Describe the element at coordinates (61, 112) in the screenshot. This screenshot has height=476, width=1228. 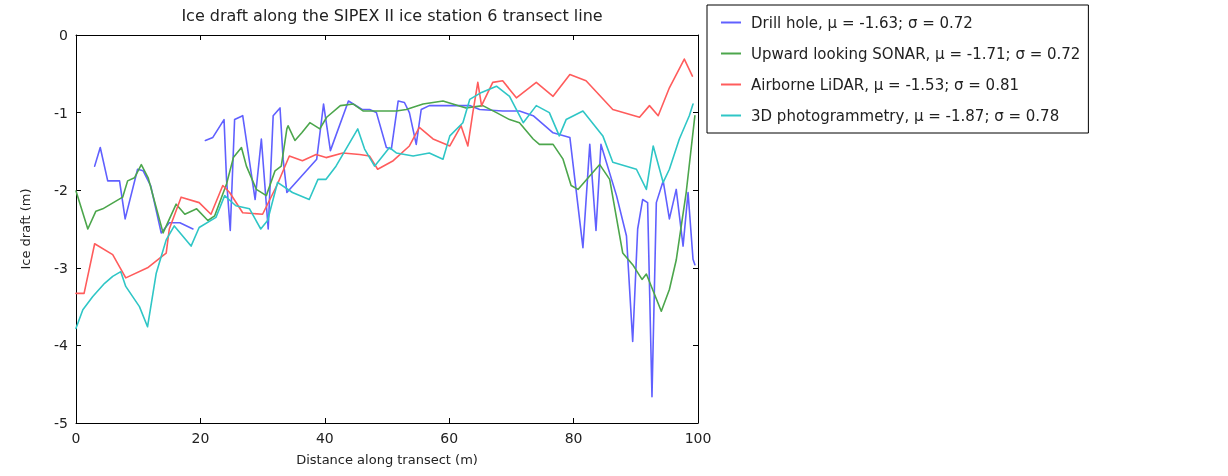
I see `y-tick-label: -1` at that location.